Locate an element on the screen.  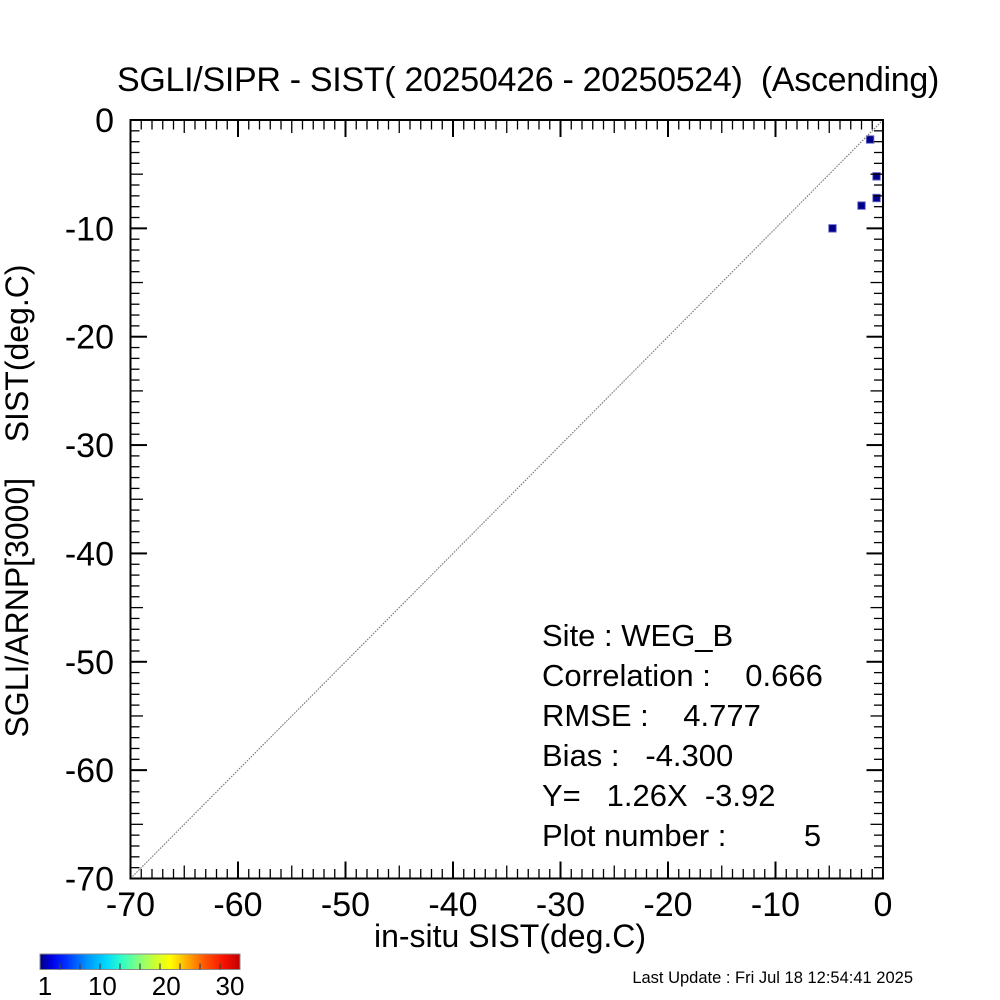
x-tick-label: 0 is located at coordinates (883, 905).